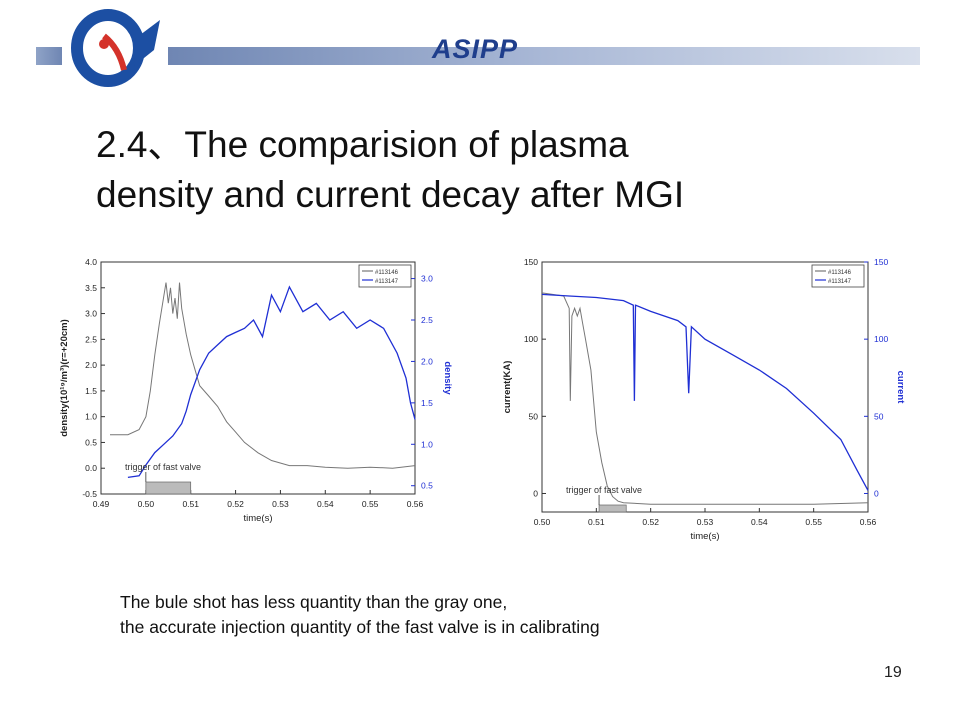  I want to click on y2-tick-label: 3.0, so click(427, 279).